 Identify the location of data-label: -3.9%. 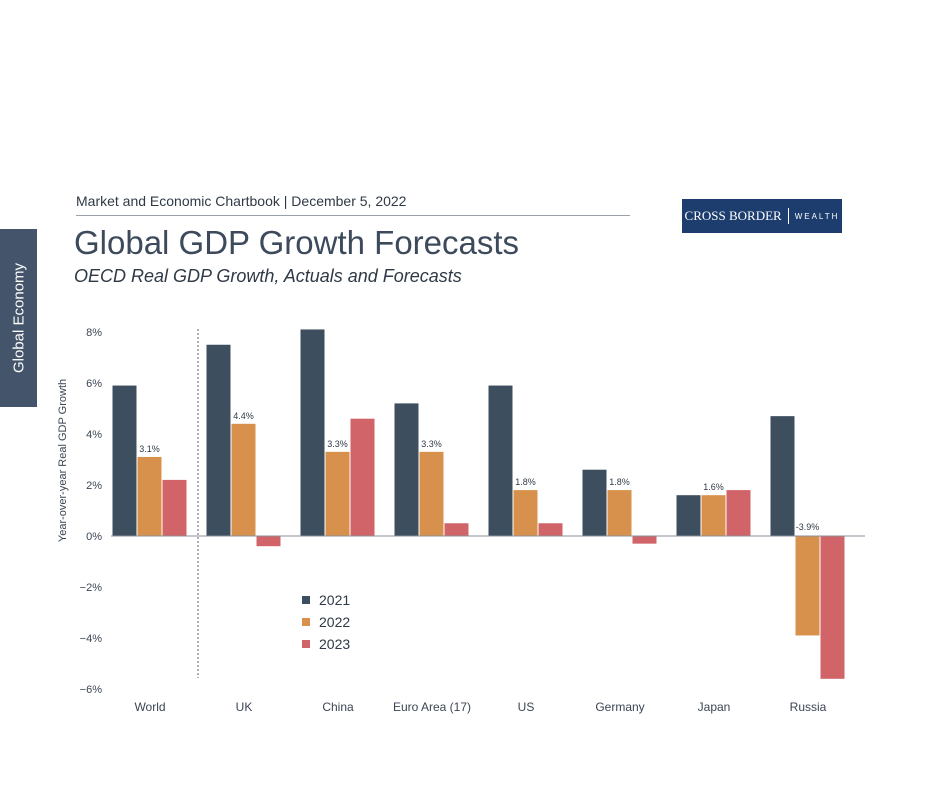
(808, 527).